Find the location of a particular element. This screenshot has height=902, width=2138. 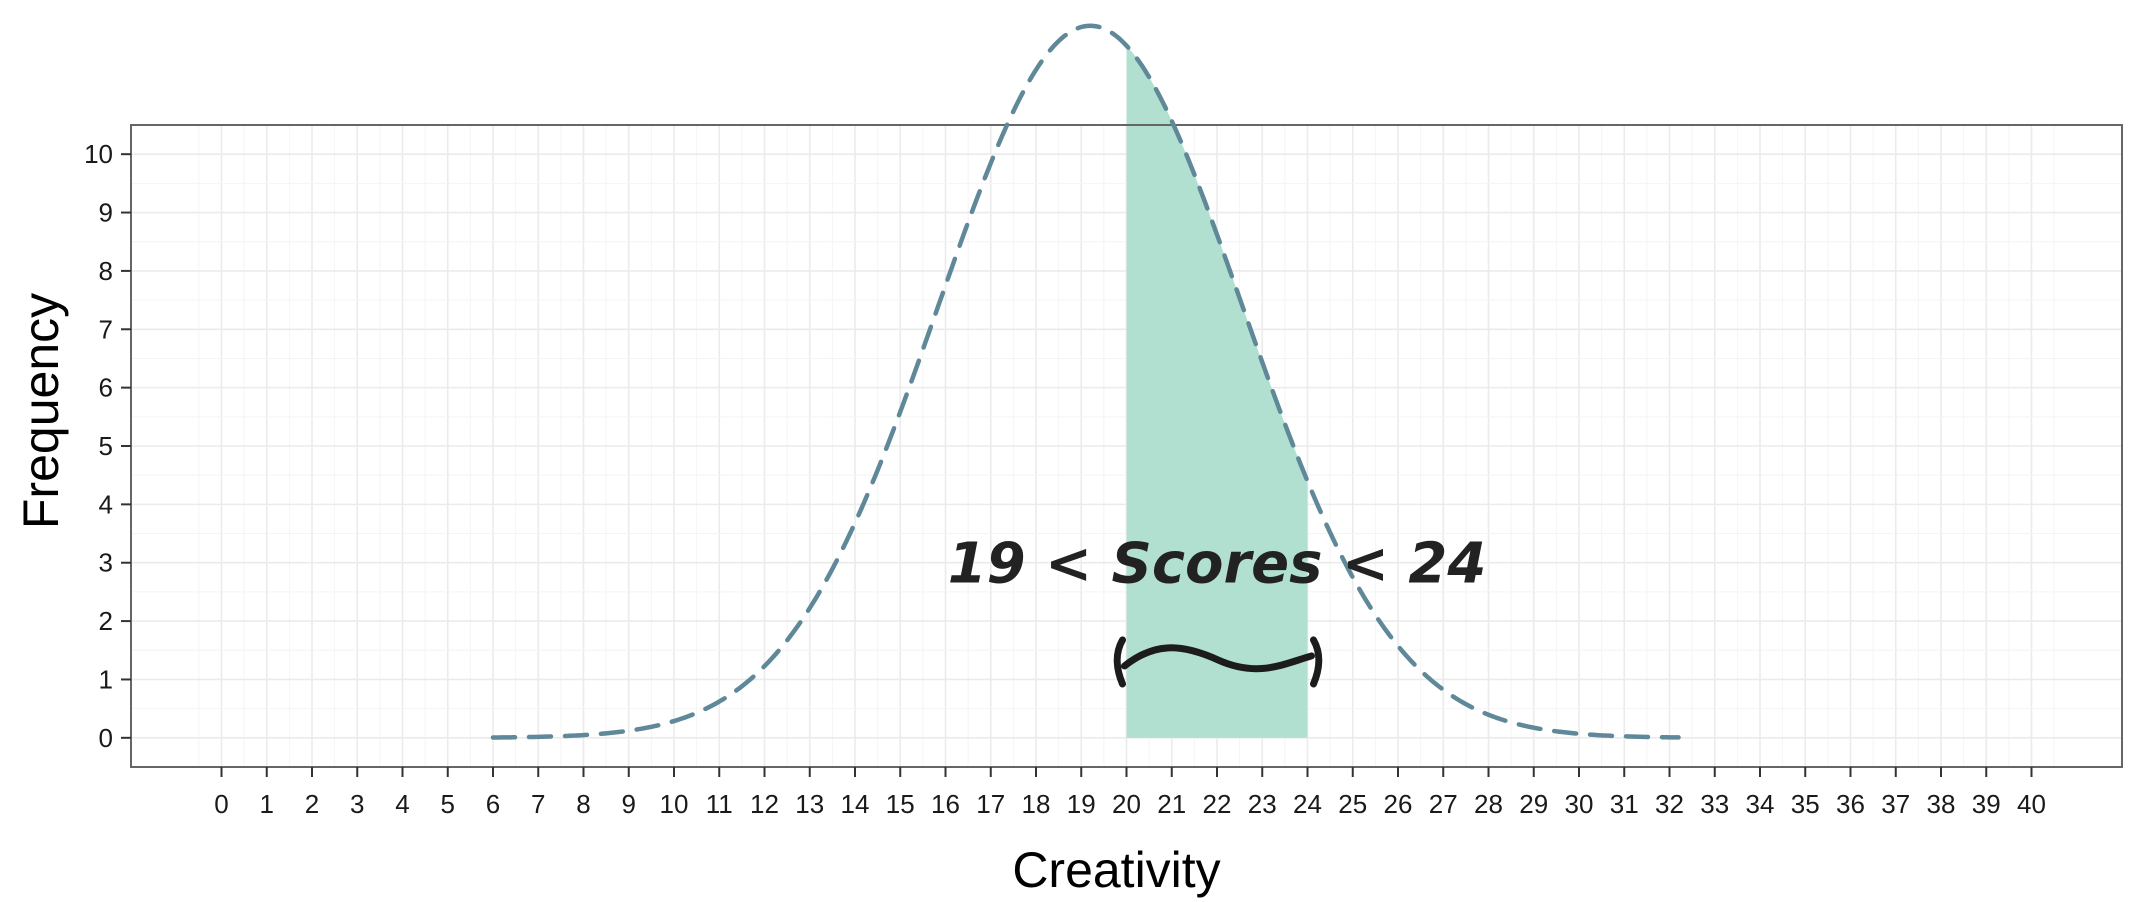

x-tick-label: 31 is located at coordinates (1624, 804).